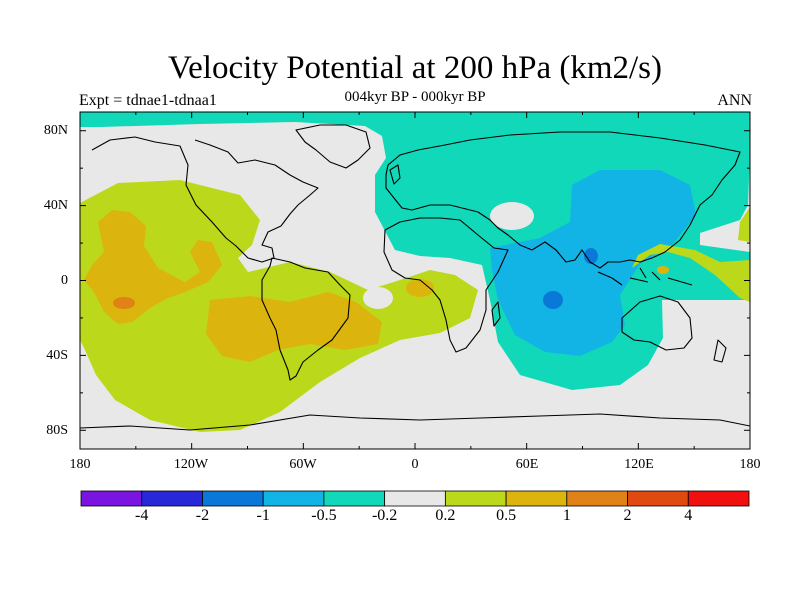 The image size is (800, 600). I want to click on colorbar, so click(415, 498).